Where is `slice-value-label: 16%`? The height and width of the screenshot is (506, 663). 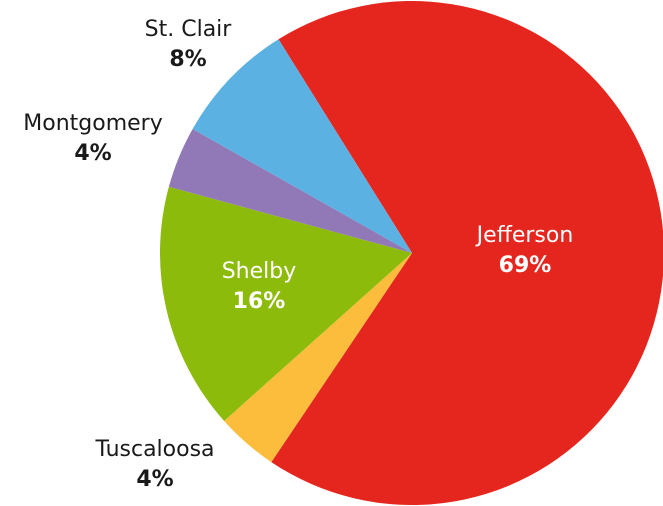 slice-value-label: 16% is located at coordinates (259, 301).